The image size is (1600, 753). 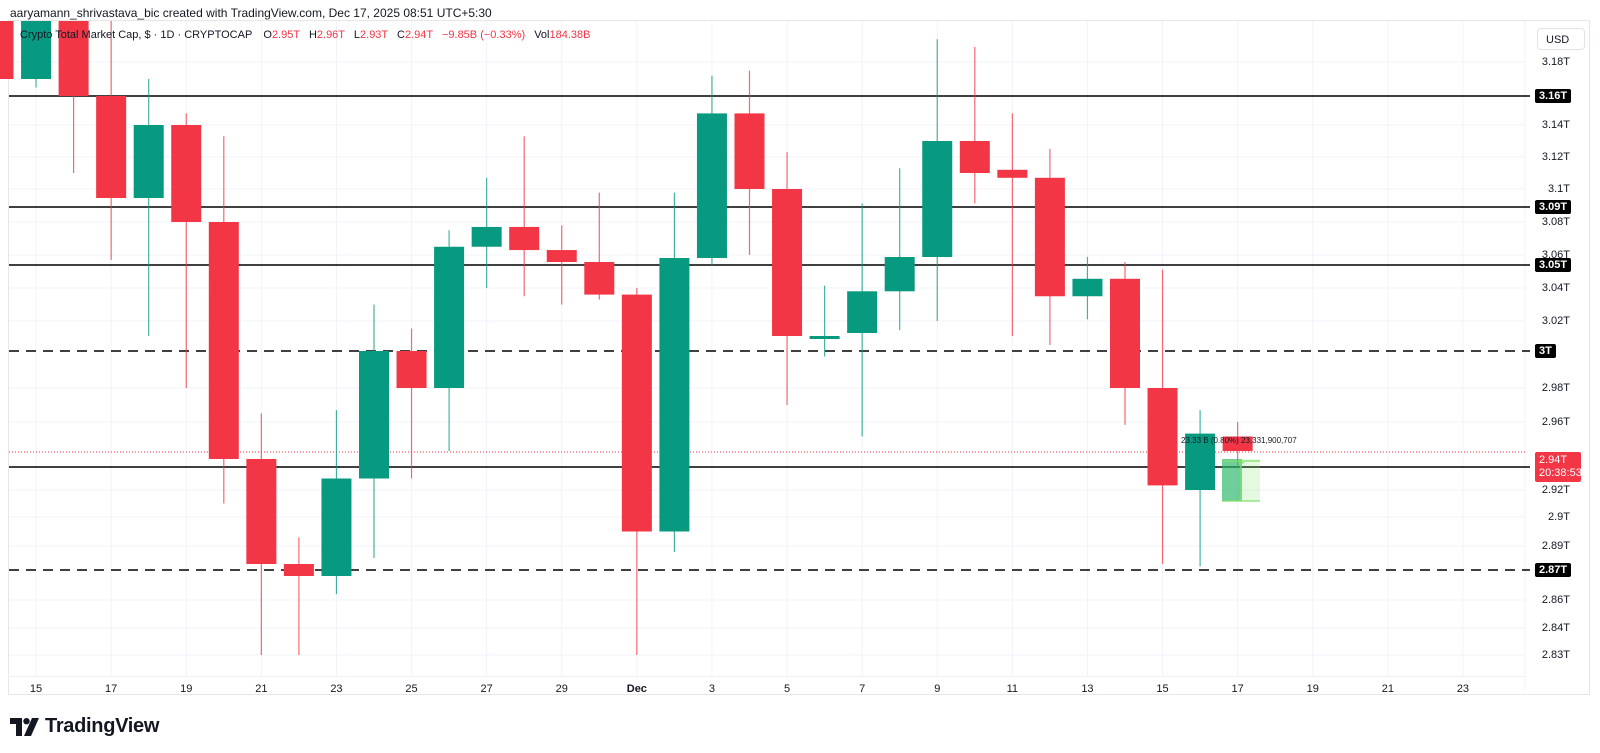 What do you see at coordinates (285, 35) in the screenshot?
I see `open-value: 2.95T` at bounding box center [285, 35].